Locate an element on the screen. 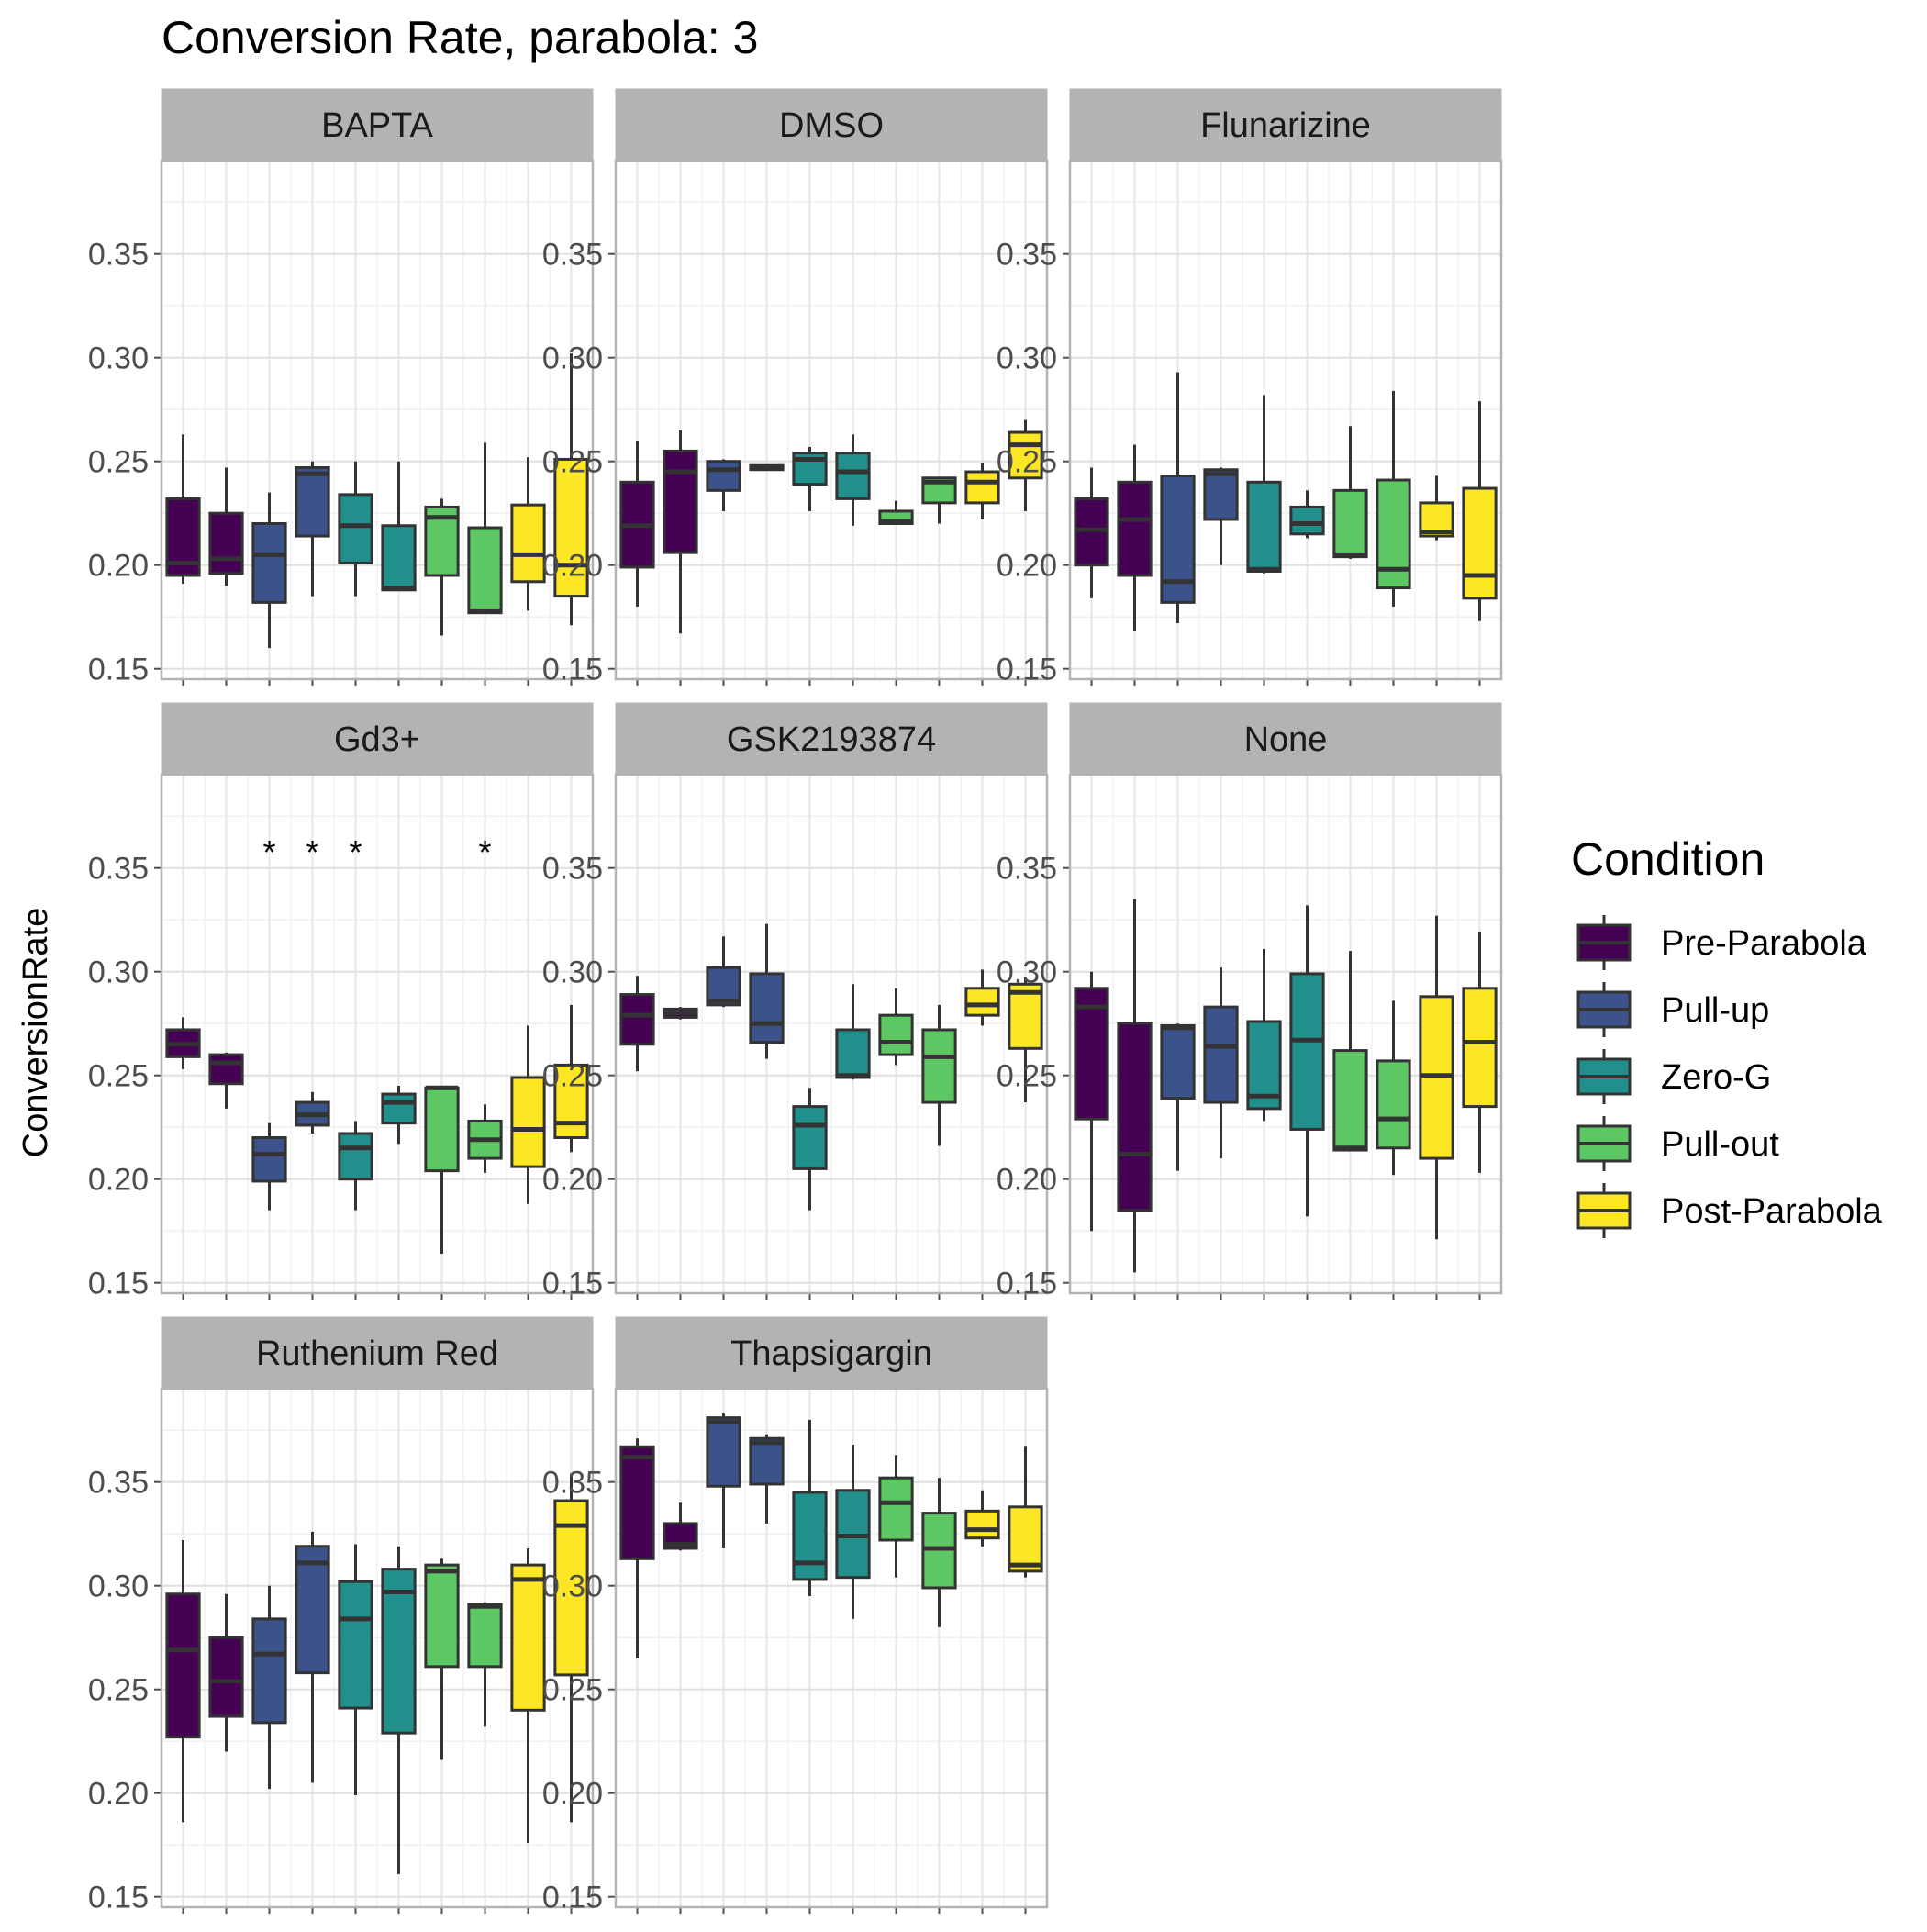  legend-item-pull-up: Pull-up is located at coordinates (1672, 1010).